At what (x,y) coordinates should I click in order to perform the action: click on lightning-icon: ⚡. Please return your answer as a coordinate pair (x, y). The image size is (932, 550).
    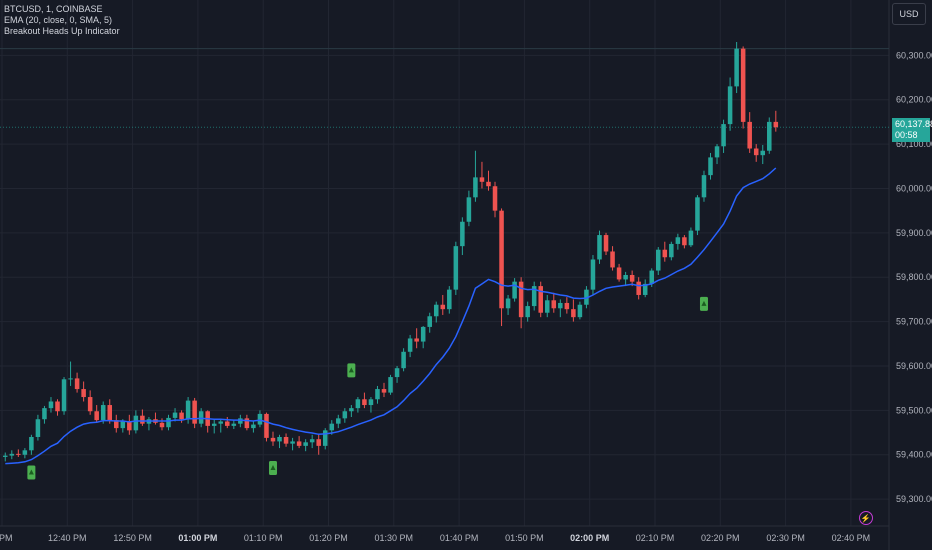
    Looking at the image, I should click on (865, 518).